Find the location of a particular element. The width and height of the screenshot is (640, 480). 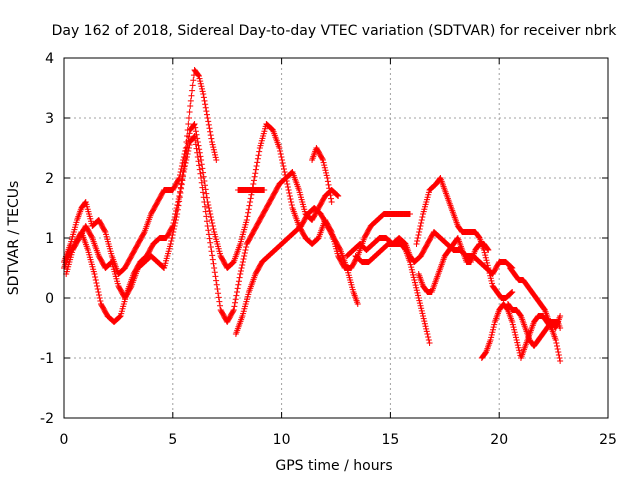

x-tick-label: 0 is located at coordinates (64, 440).